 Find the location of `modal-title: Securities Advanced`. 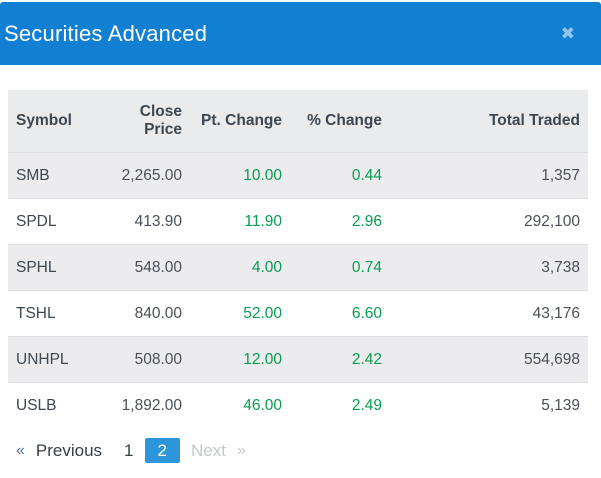

modal-title: Securities Advanced is located at coordinates (106, 33).